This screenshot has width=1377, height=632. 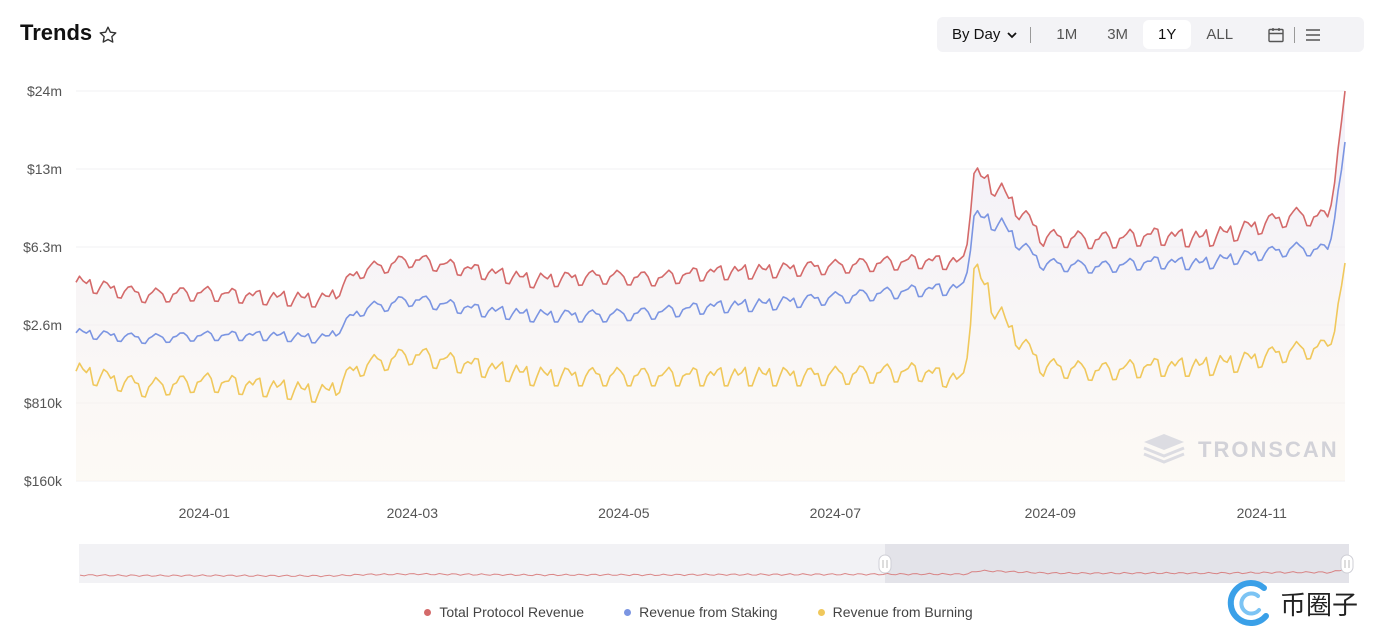 What do you see at coordinates (44, 91) in the screenshot?
I see `y-tick-label: $24m` at bounding box center [44, 91].